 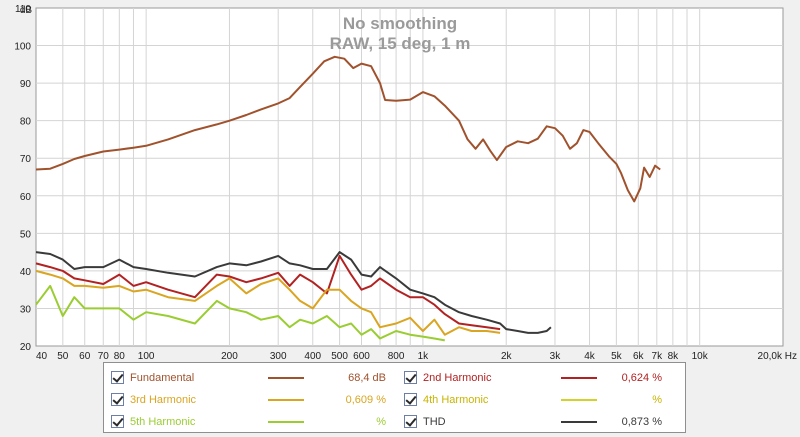 I want to click on x-tick-label: 1k, so click(x=424, y=356).